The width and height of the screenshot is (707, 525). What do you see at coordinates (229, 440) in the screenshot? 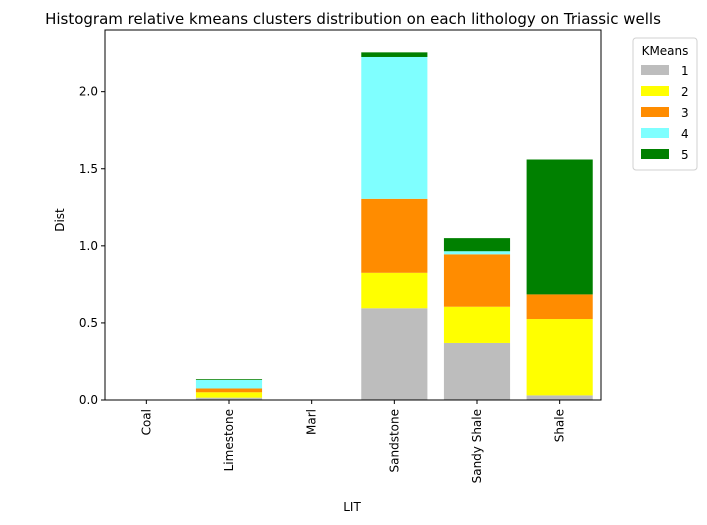
I see `x-tick-label: Limestone` at bounding box center [229, 440].